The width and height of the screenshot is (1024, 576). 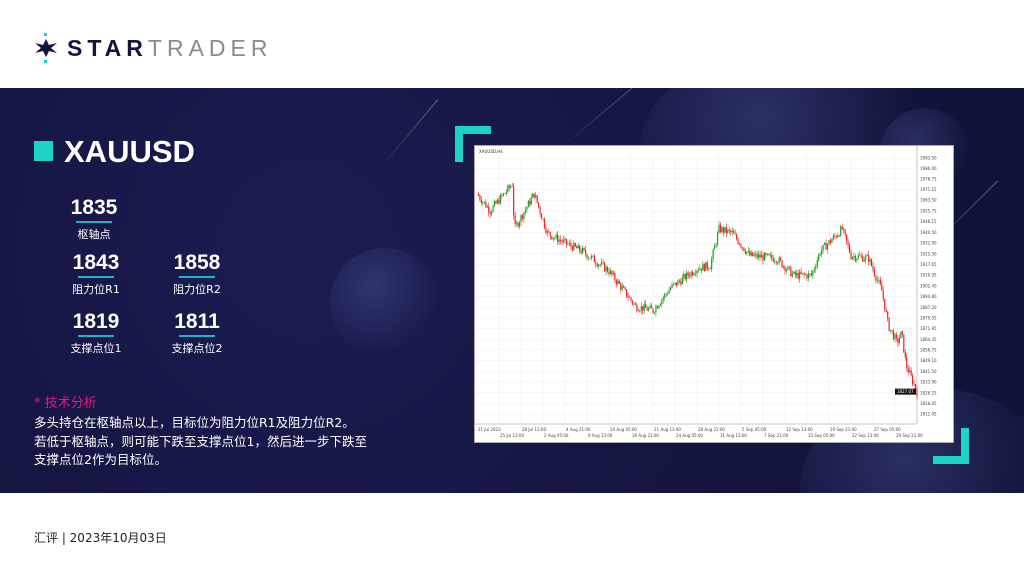 What do you see at coordinates (197, 333) in the screenshot?
I see `s2-level: 1811 支撑点位2` at bounding box center [197, 333].